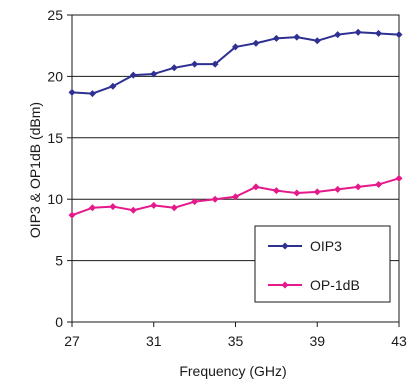  Describe the element at coordinates (399, 341) in the screenshot. I see `x-tick-label: 43` at that location.